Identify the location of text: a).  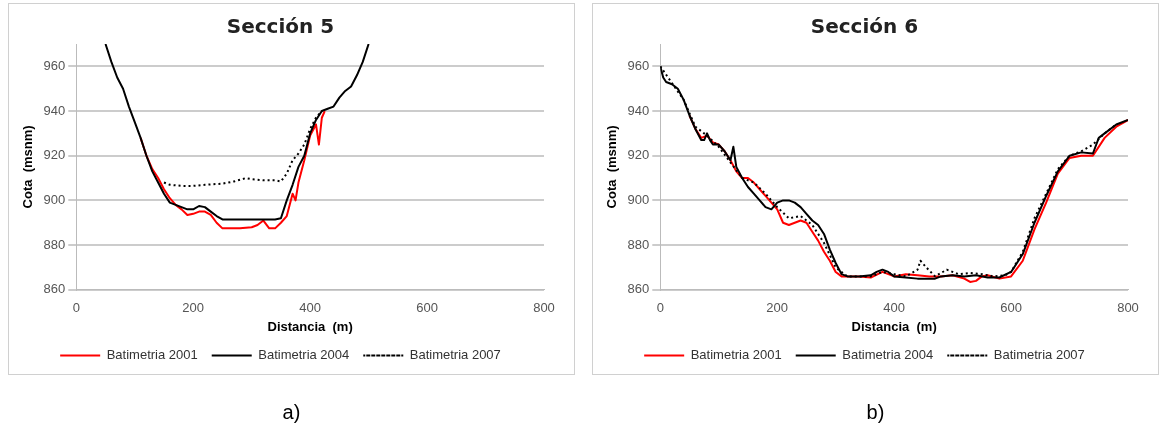
(291, 412).